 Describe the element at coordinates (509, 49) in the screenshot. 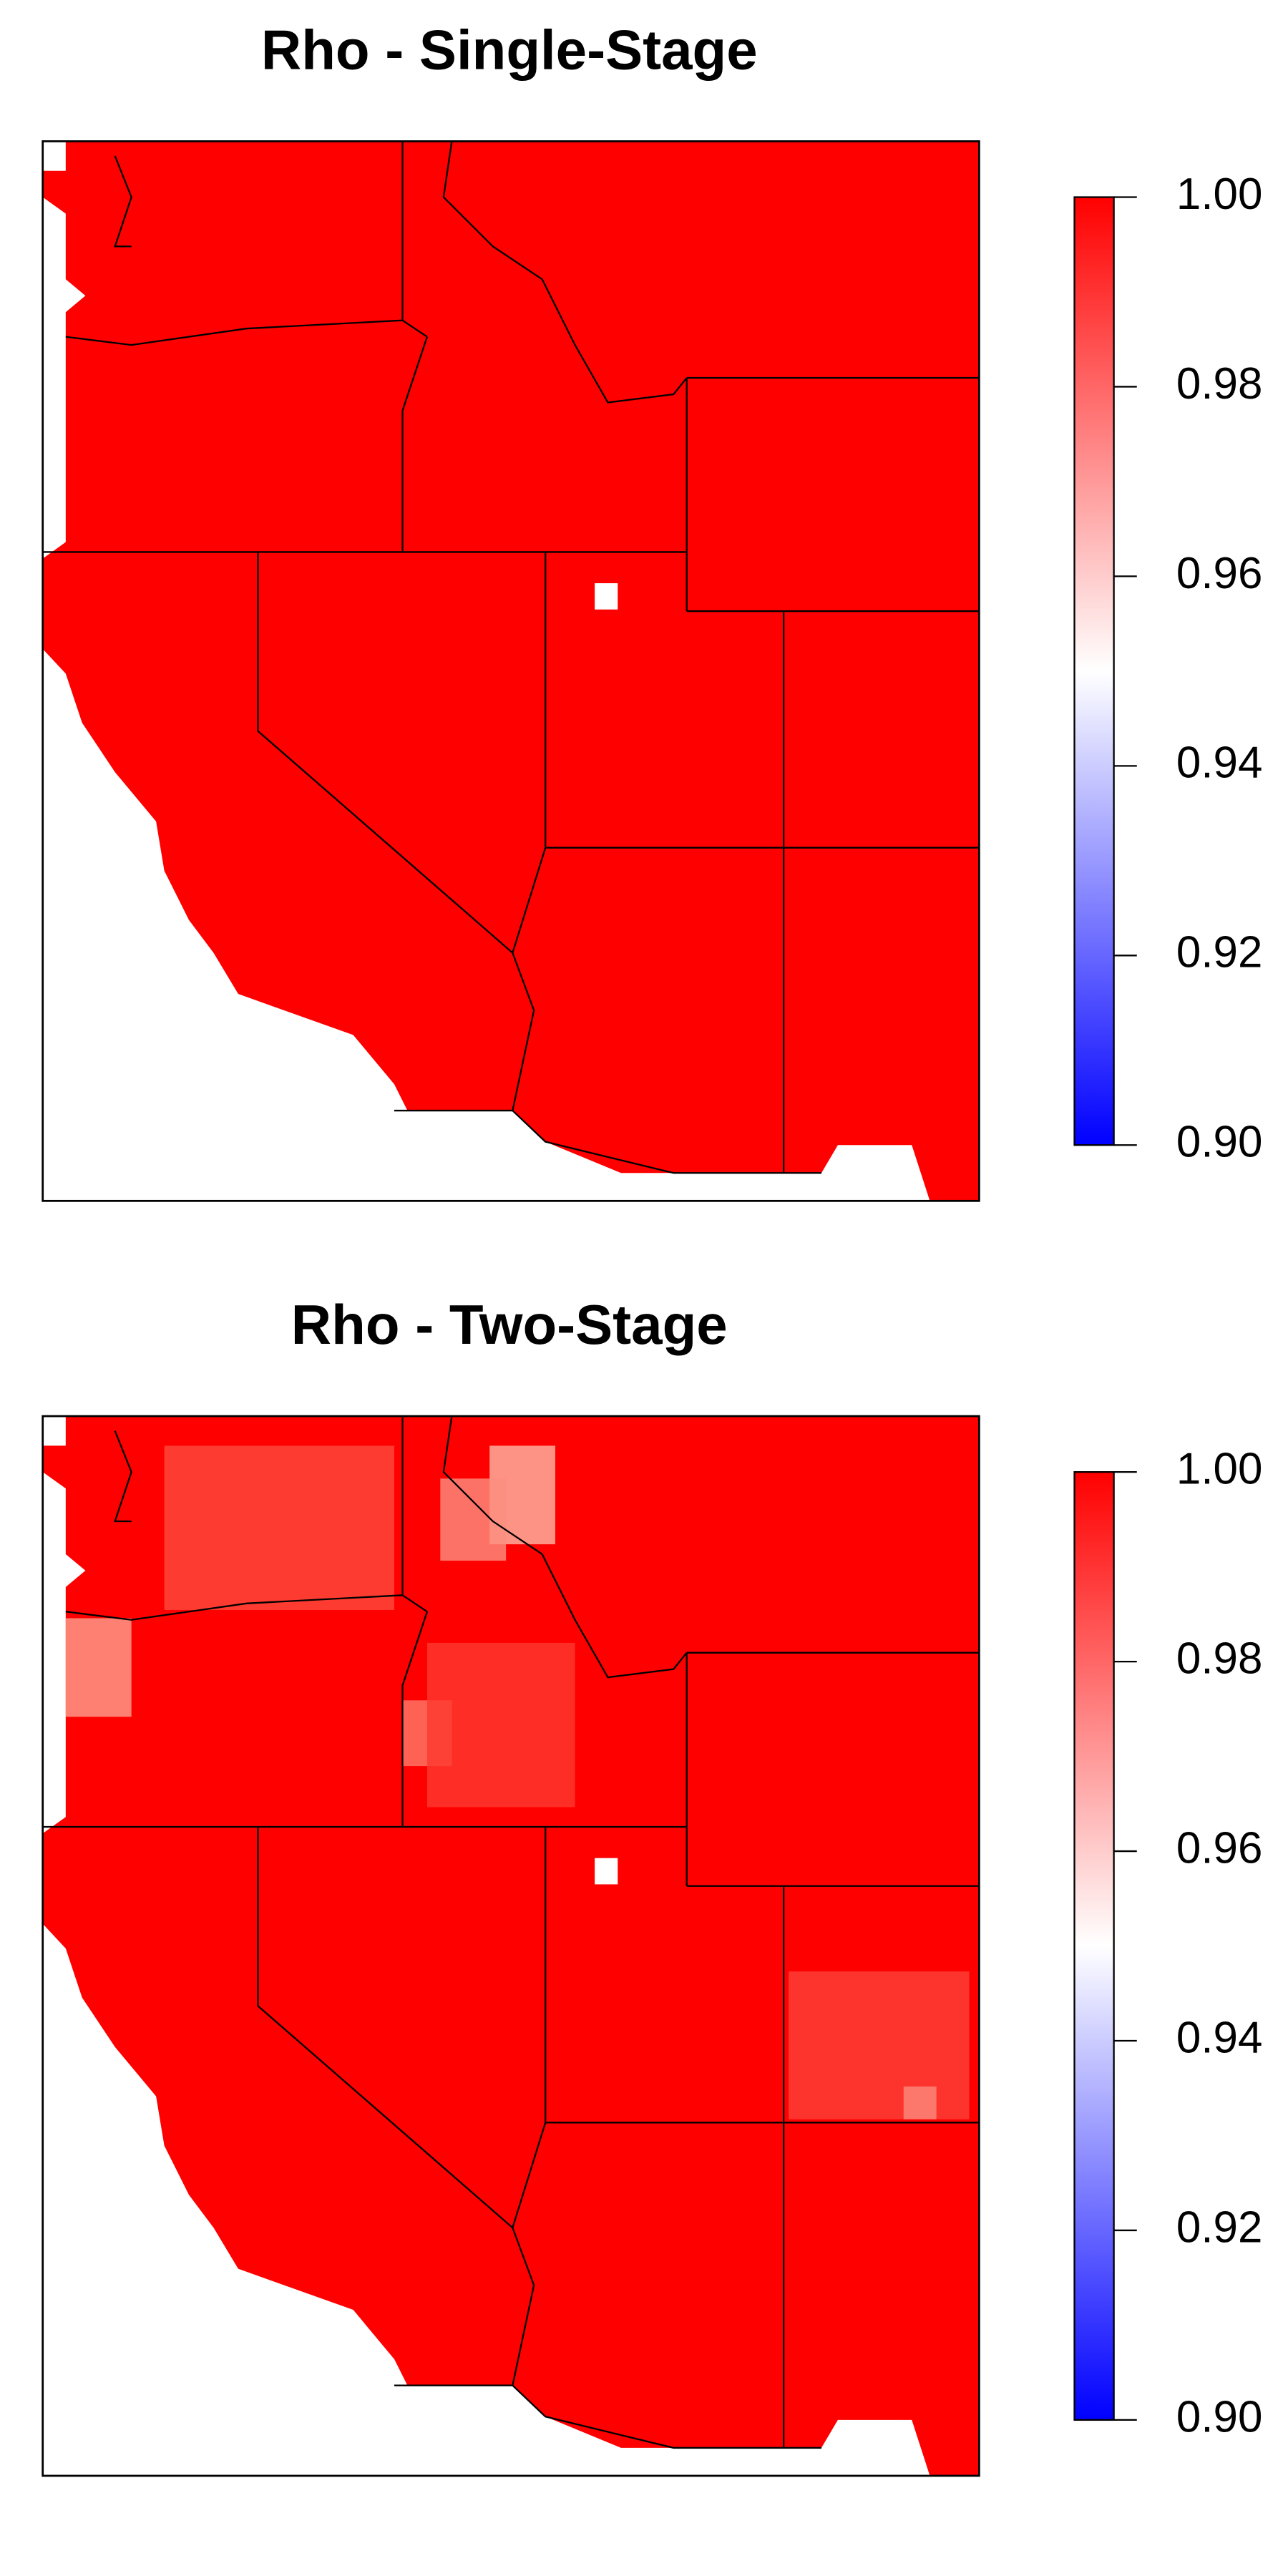

I see `chart-title: Rho - Single-Stage` at that location.